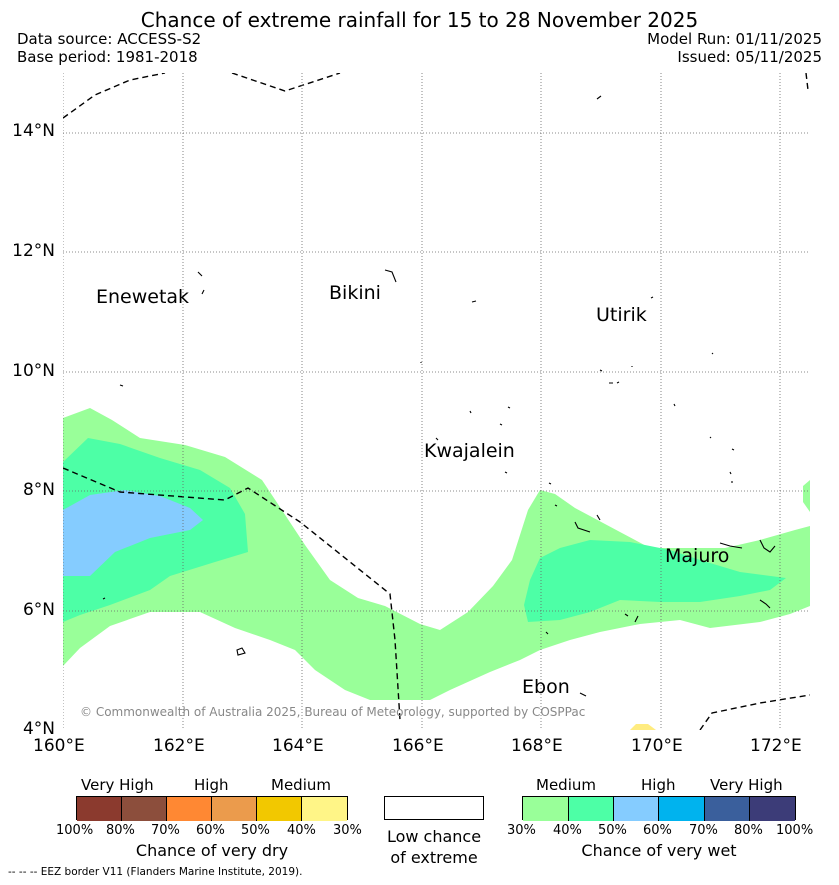 Image resolution: width=839 pixels, height=885 pixels. Describe the element at coordinates (599, 97) in the screenshot. I see `atoll-ailuk` at that location.